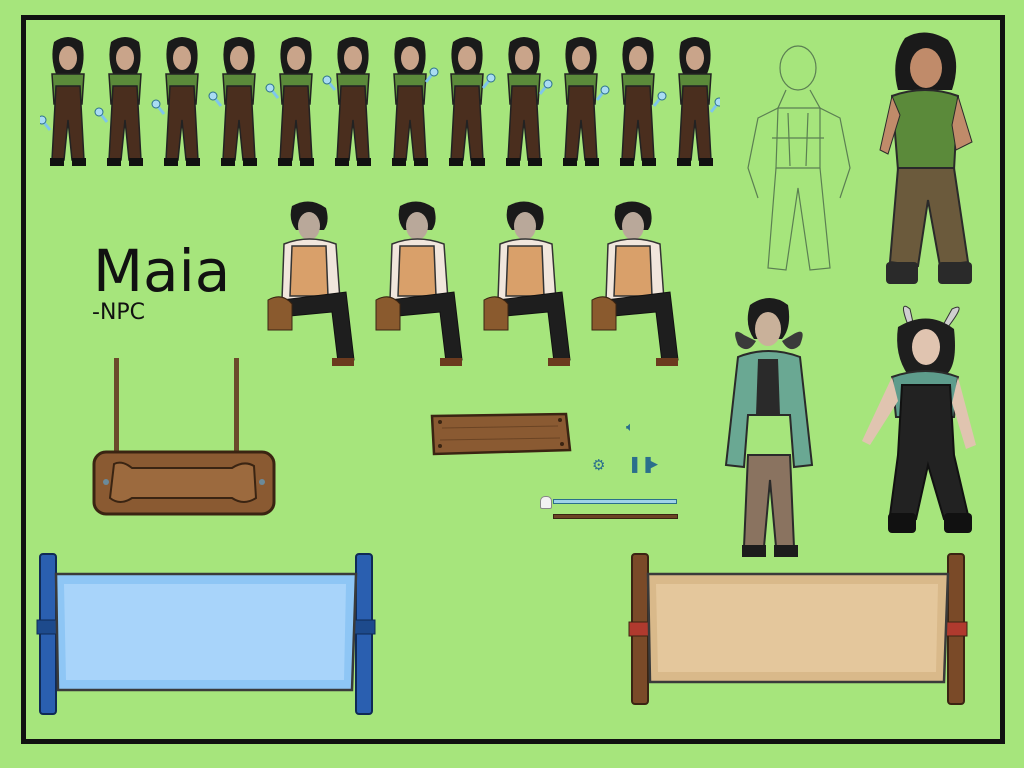  What do you see at coordinates (473, 283) in the screenshot?
I see `sitting-animation-strip` at bounding box center [473, 283].